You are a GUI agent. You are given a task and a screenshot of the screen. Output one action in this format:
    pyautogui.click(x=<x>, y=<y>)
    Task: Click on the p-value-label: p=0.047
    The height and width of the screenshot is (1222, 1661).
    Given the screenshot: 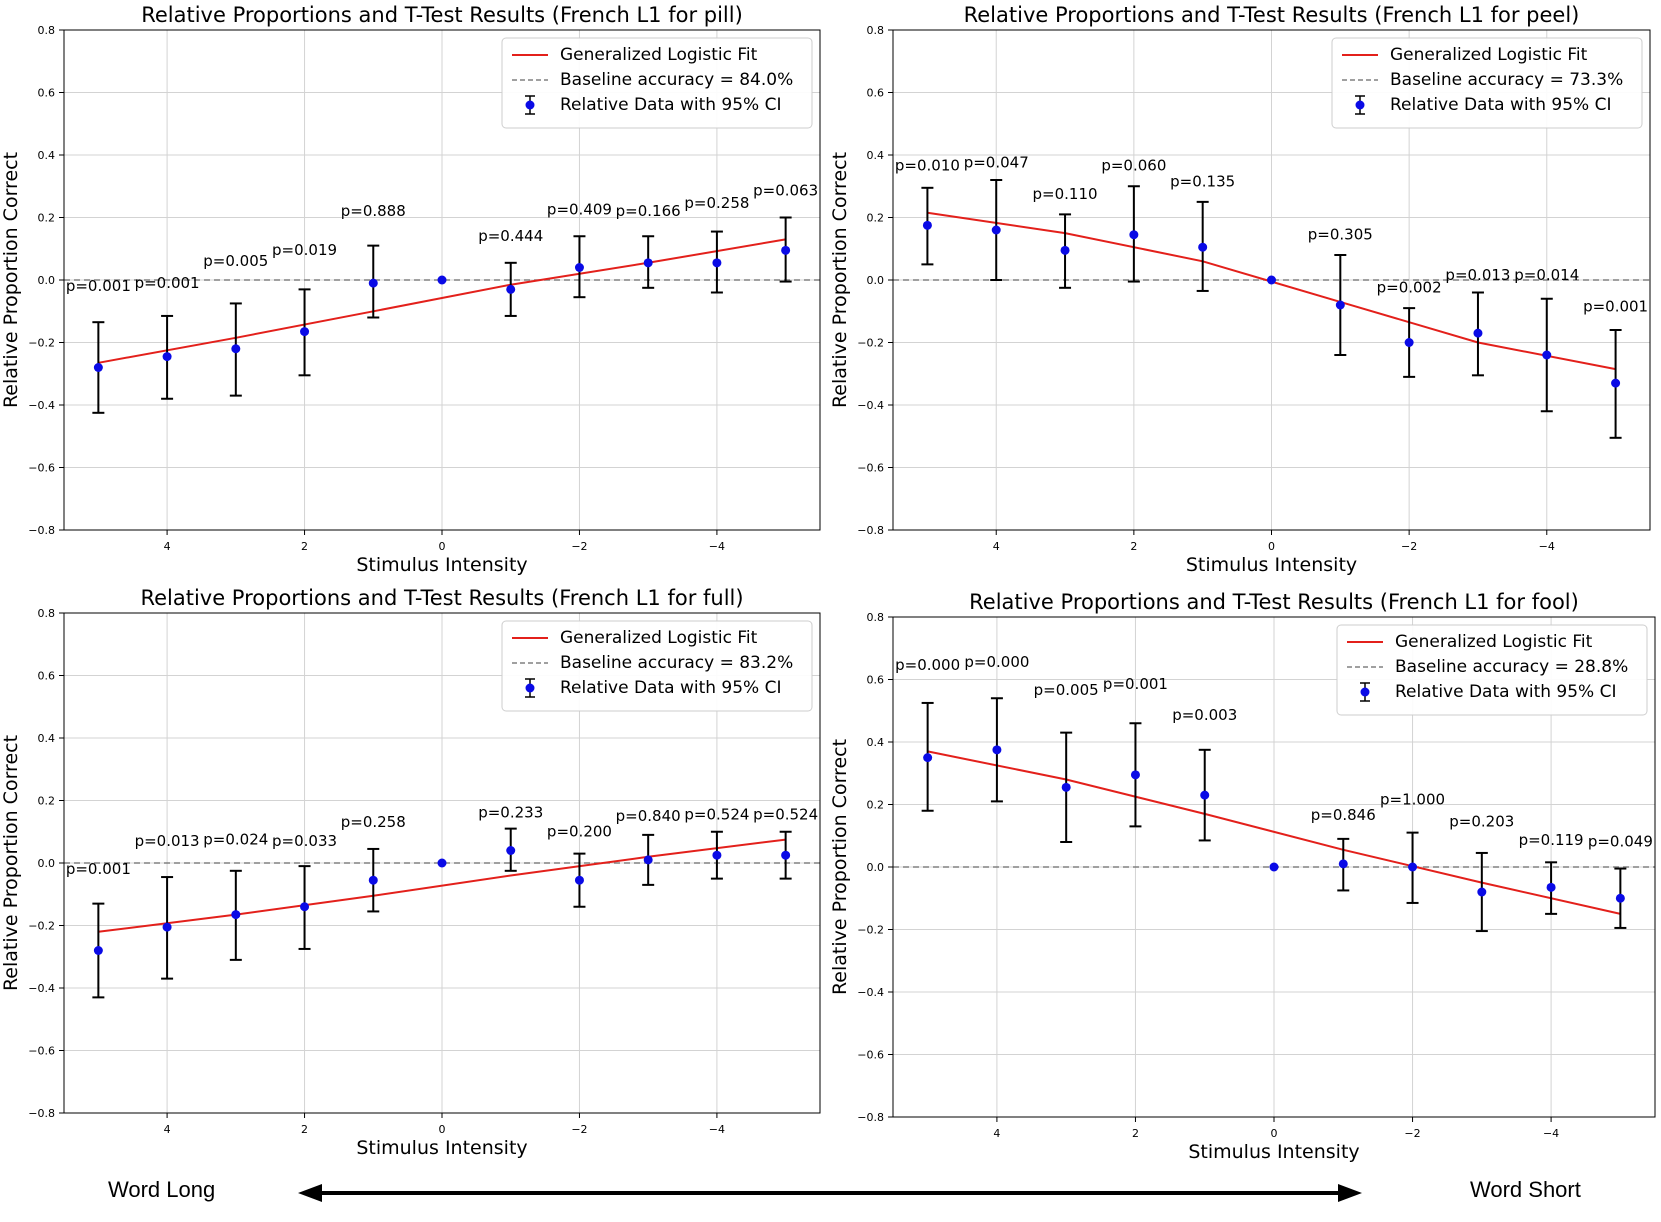 What is the action you would take?
    pyautogui.click(x=996, y=163)
    